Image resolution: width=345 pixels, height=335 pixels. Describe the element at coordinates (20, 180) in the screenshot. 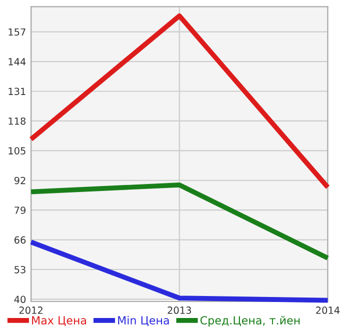

I see `y-tick-label: 92` at that location.